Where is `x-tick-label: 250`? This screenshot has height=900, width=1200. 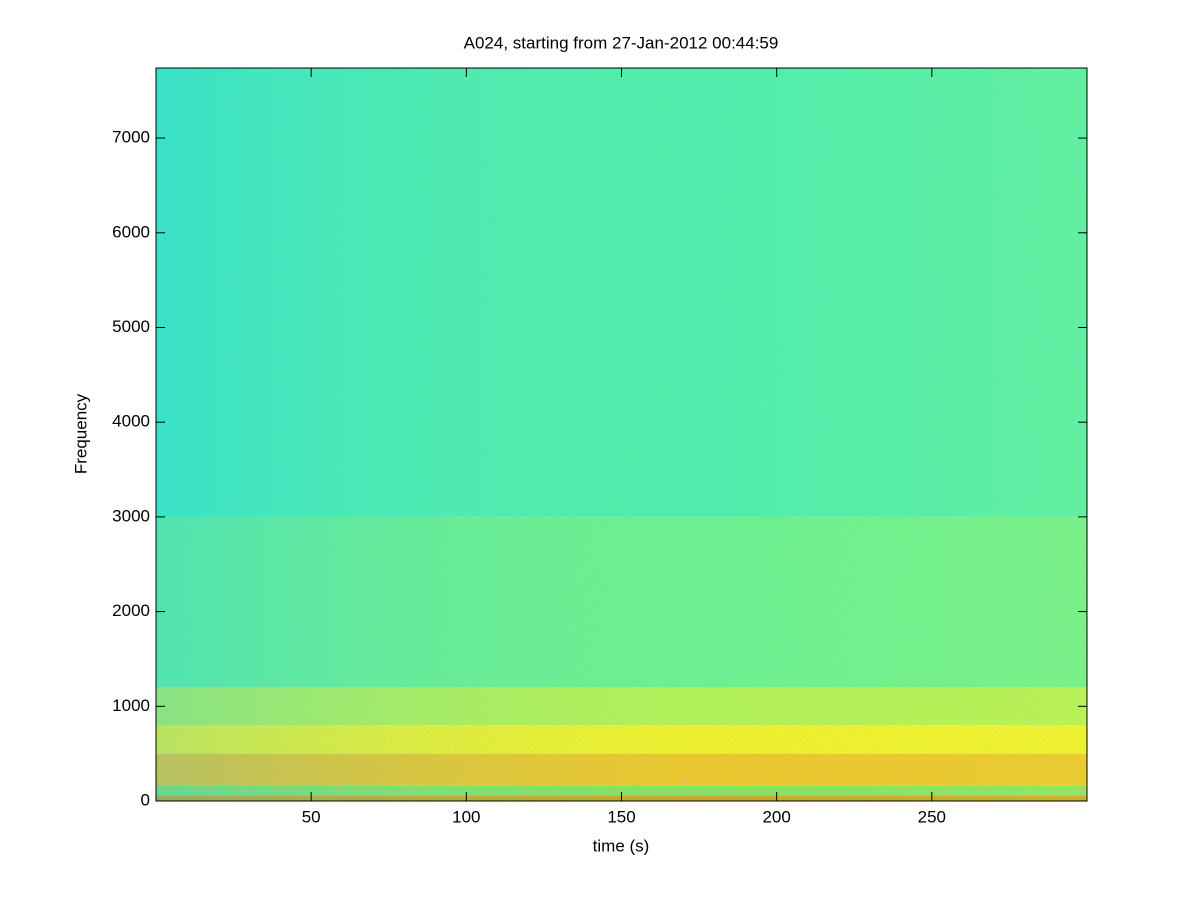 x-tick-label: 250 is located at coordinates (932, 816).